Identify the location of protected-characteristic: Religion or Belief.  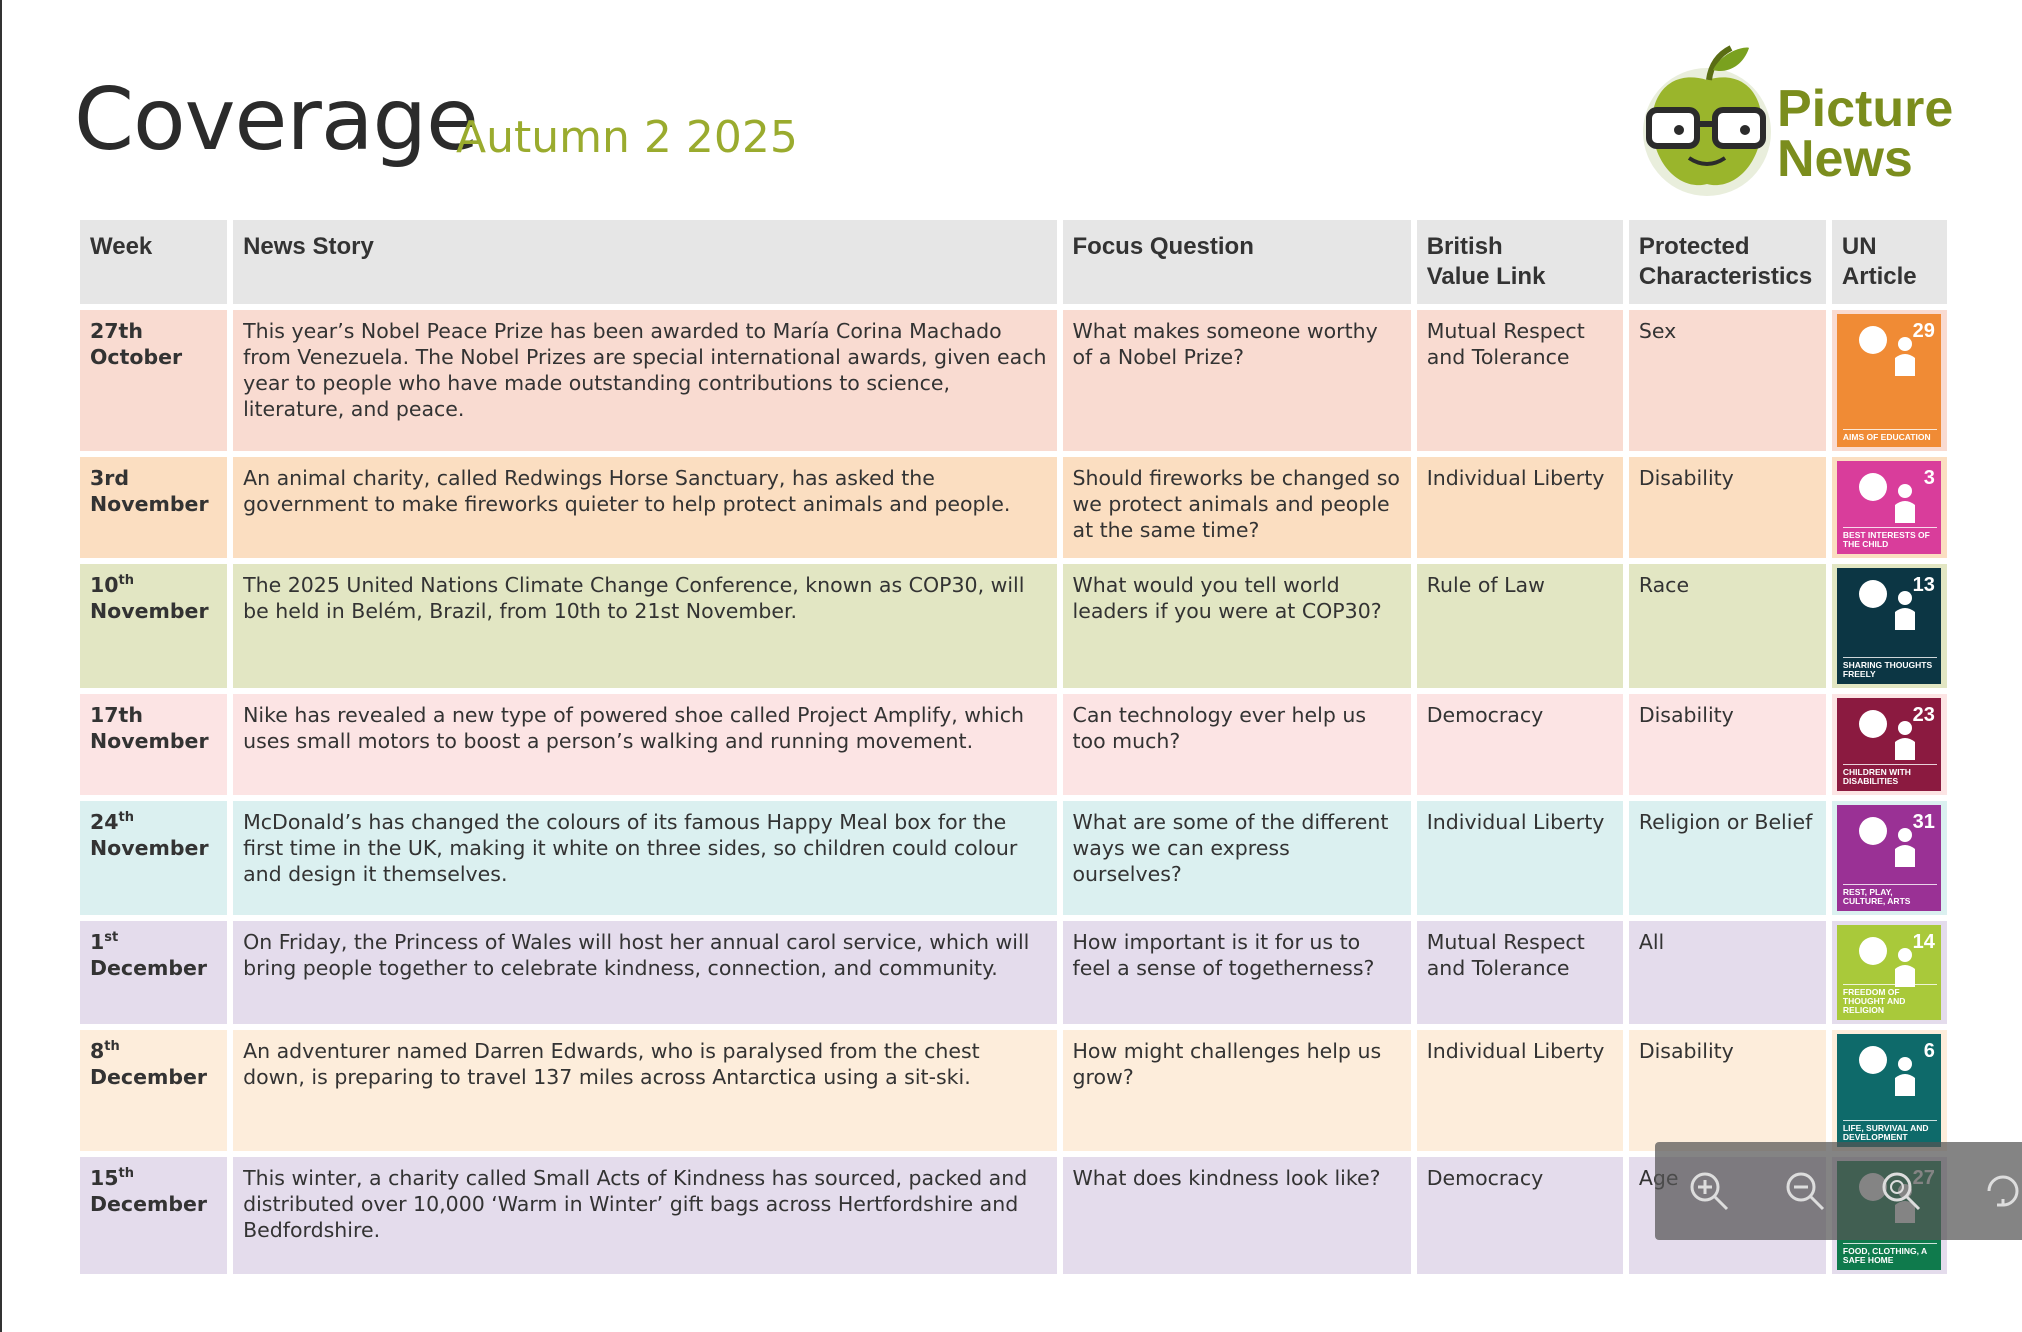
(1727, 858).